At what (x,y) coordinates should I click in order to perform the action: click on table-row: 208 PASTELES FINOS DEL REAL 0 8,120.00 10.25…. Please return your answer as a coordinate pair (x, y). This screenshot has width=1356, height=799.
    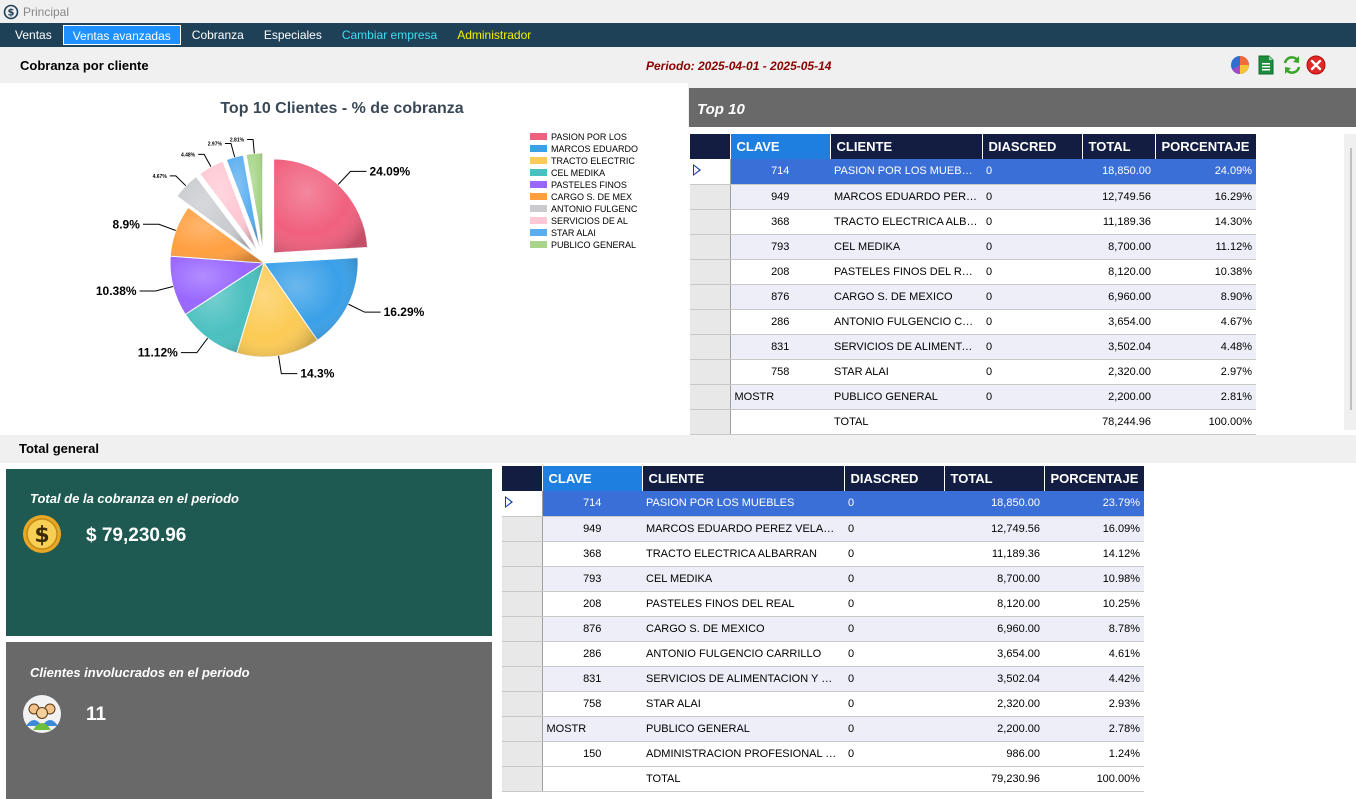
    Looking at the image, I should click on (823, 604).